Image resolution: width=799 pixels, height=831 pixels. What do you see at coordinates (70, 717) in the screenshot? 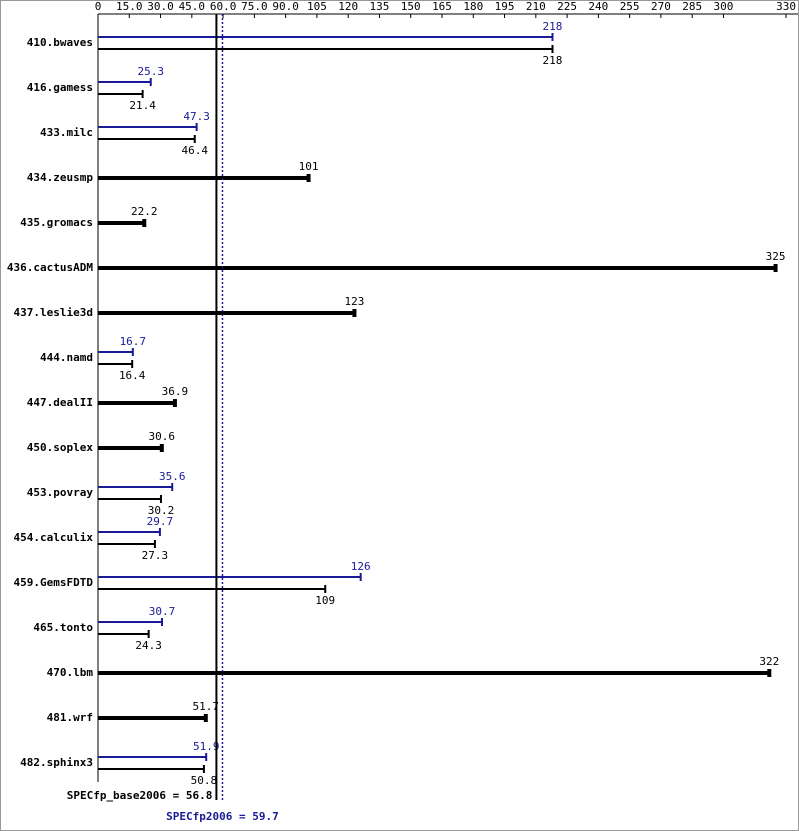
I see `category-label: 481.wrf` at bounding box center [70, 717].